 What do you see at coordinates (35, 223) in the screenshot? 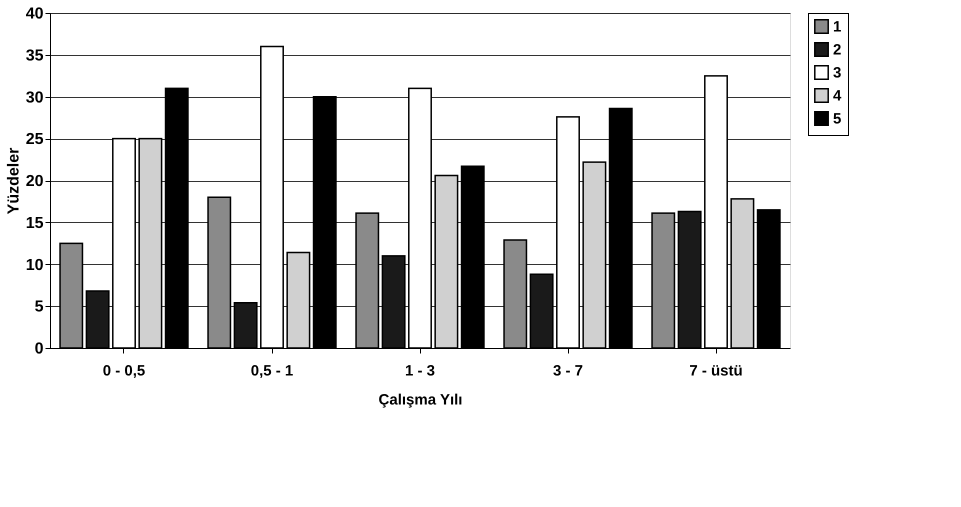
I see `y-tick-label: 15` at bounding box center [35, 223].